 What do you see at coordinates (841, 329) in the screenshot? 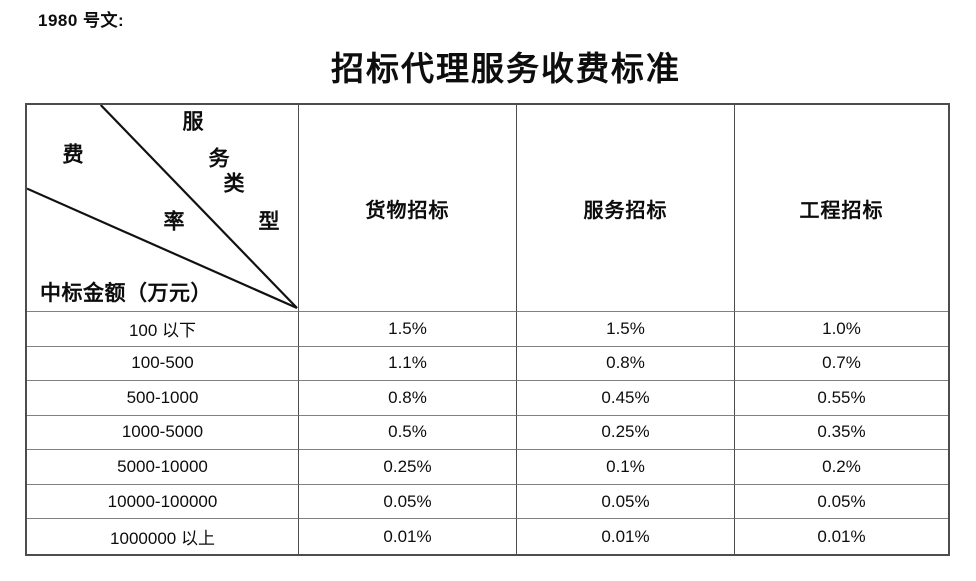
I see `rate-value: 1.0%` at bounding box center [841, 329].